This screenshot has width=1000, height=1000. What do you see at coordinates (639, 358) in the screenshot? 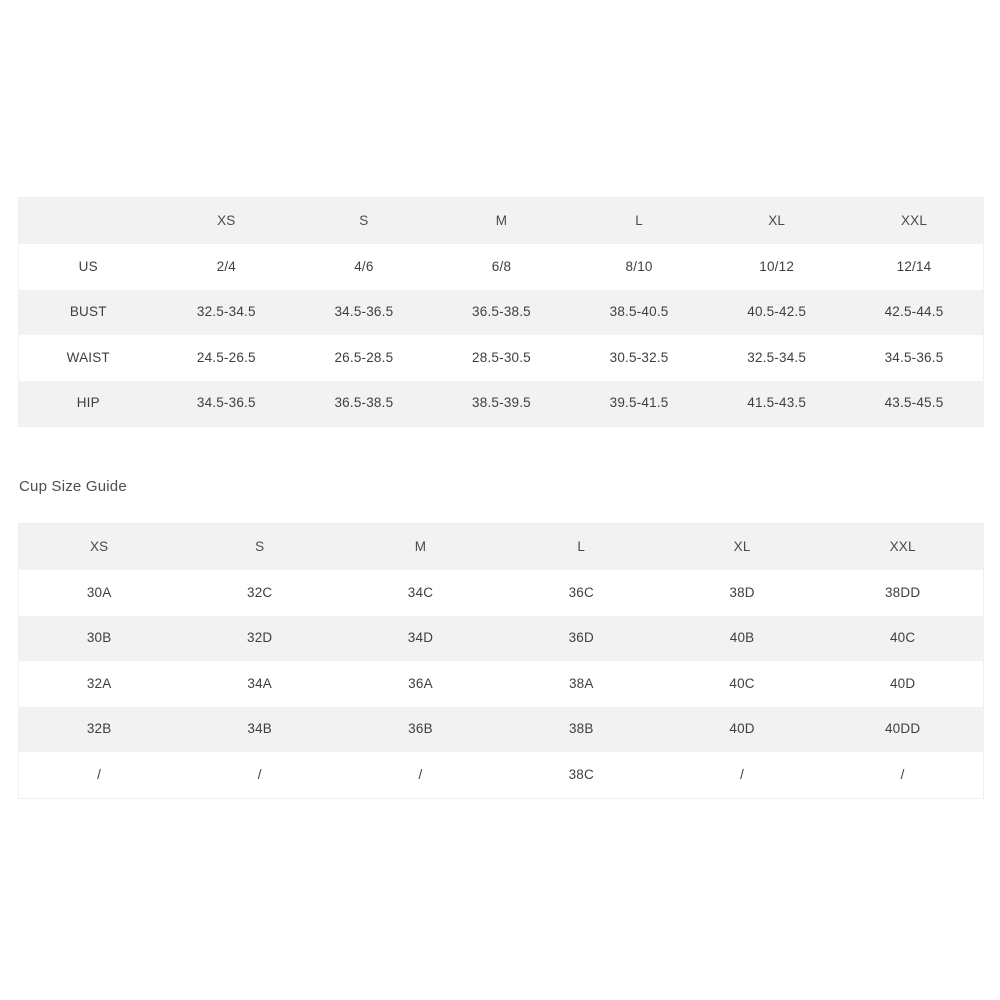
I see `cell-waist-l: 30.5-32.5` at bounding box center [639, 358].